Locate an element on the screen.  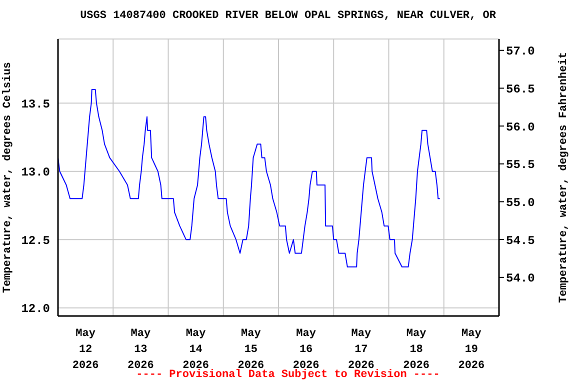
x-tick-label: May 18 2026 is located at coordinates (416, 350).